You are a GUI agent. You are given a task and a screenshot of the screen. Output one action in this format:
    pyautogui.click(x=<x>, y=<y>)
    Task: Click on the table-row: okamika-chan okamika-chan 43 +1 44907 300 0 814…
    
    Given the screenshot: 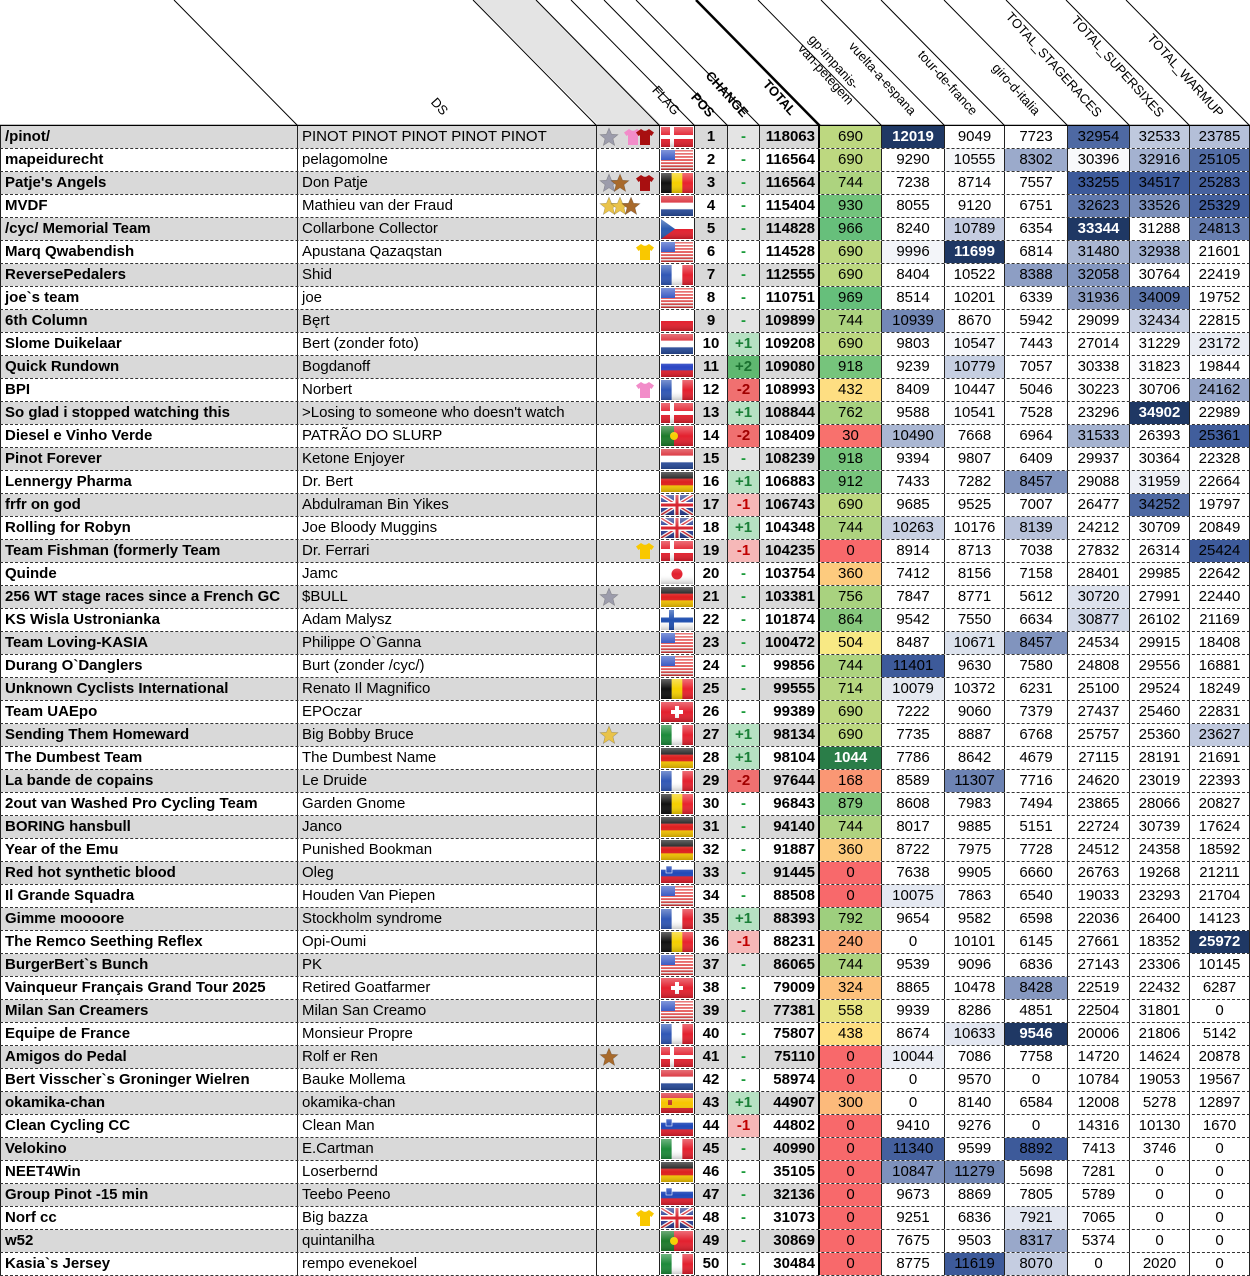 What is the action you would take?
    pyautogui.click(x=625, y=1103)
    